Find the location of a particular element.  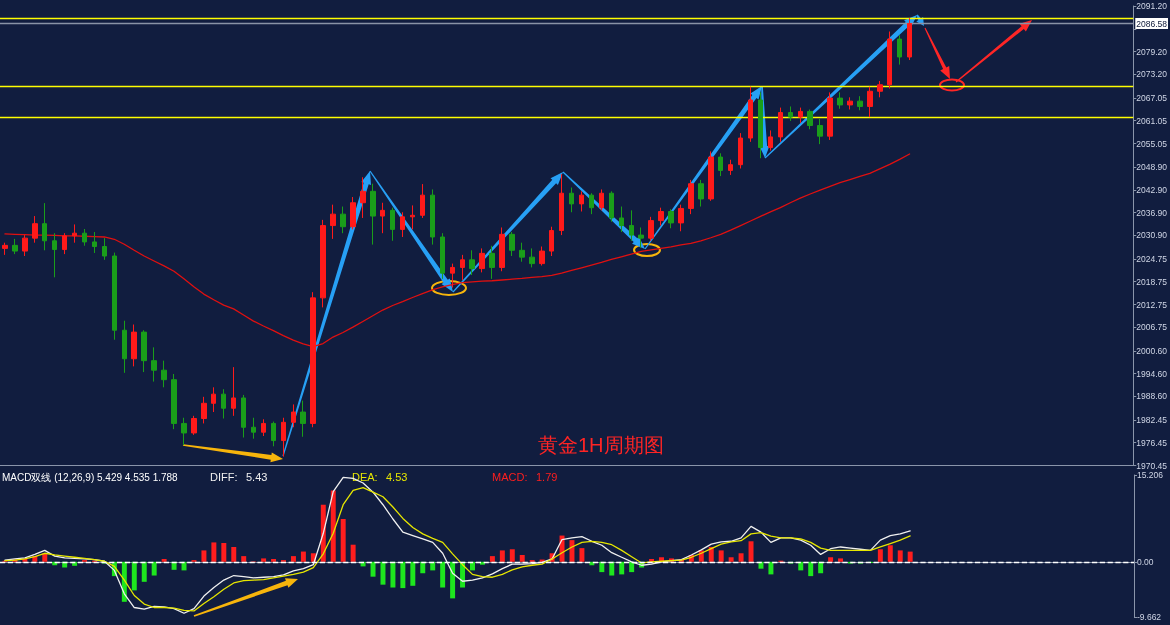

y-tick-label: 2048.90 is located at coordinates (1152, 166).